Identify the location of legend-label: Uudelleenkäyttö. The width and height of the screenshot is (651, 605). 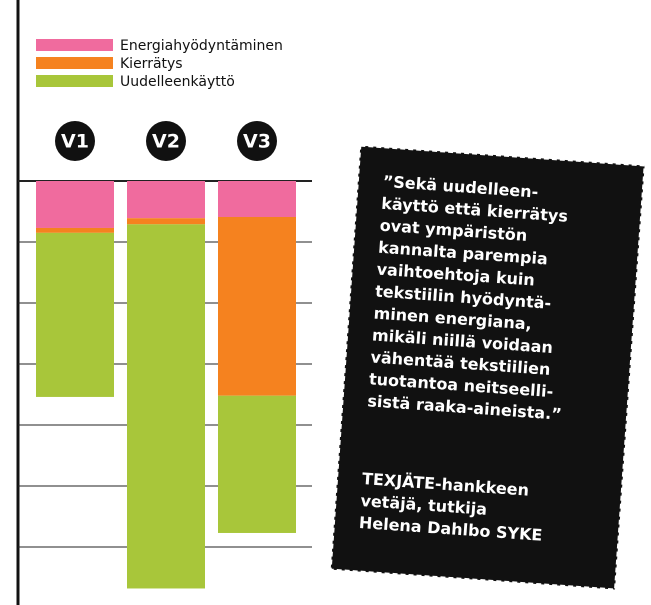
(177, 82).